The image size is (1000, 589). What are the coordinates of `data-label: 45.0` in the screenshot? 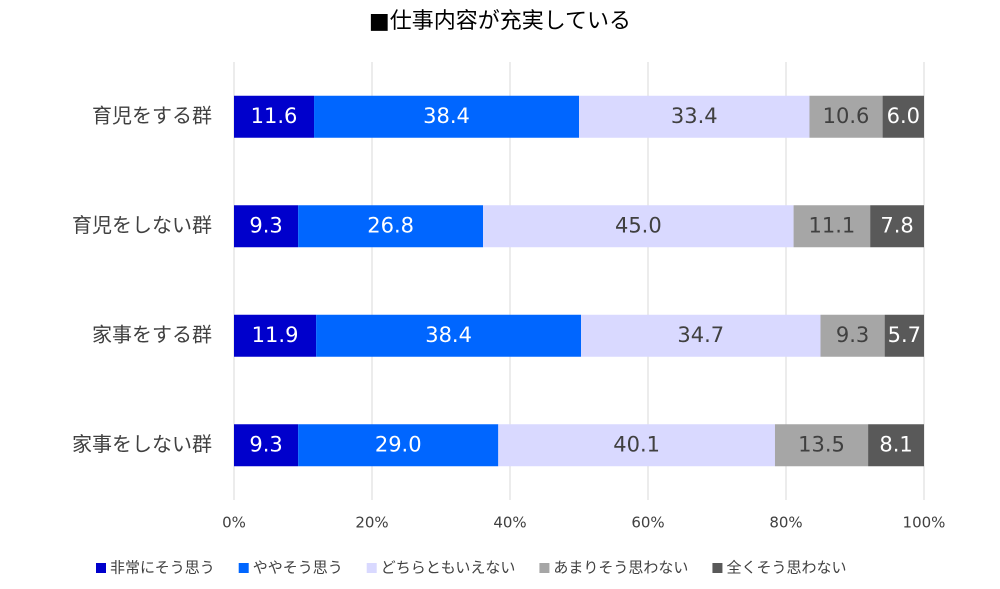 It's located at (638, 225).